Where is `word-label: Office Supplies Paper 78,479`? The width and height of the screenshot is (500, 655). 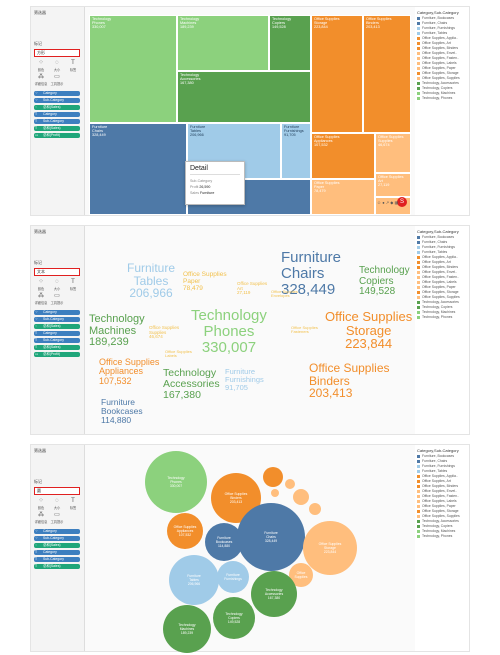
word-label: Office Supplies Paper 78,479 is located at coordinates (205, 281).